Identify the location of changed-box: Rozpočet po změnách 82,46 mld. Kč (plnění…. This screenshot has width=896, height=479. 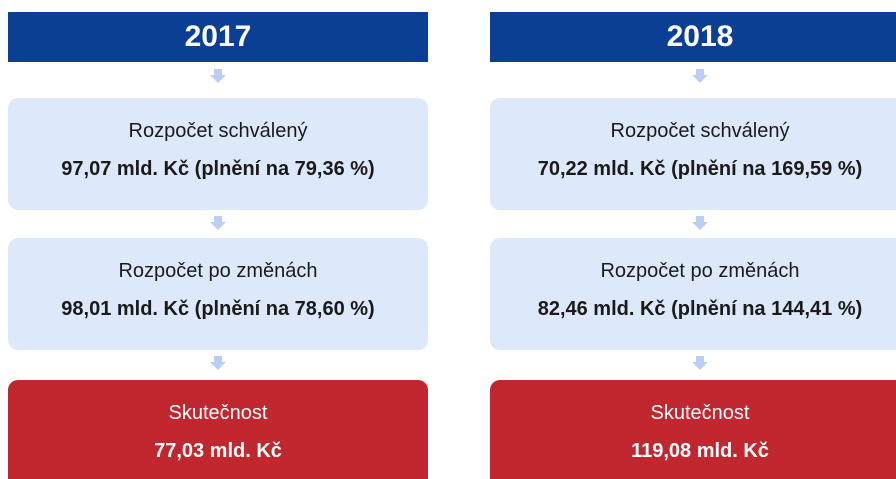
(693, 294).